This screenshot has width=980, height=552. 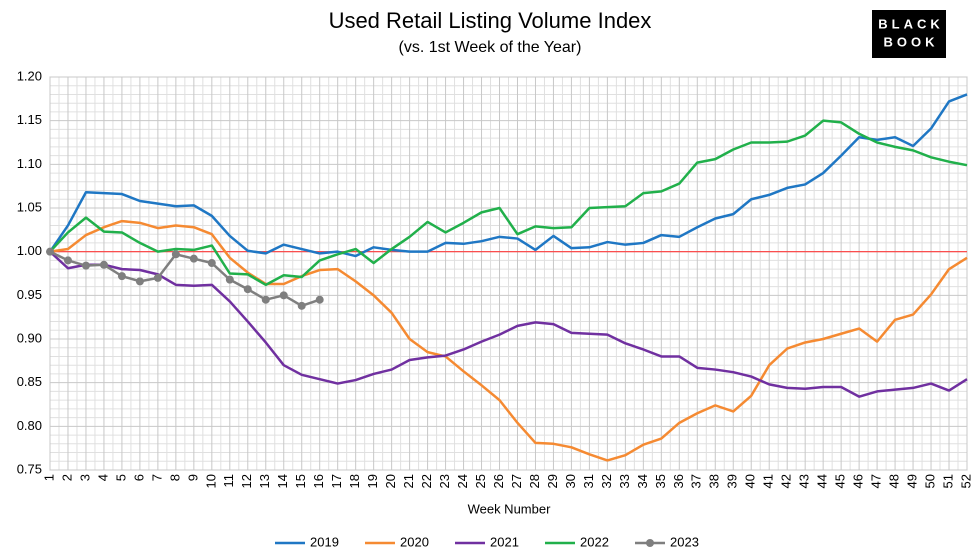 What do you see at coordinates (29, 337) in the screenshot?
I see `y-tick-label: 0.90` at bounding box center [29, 337].